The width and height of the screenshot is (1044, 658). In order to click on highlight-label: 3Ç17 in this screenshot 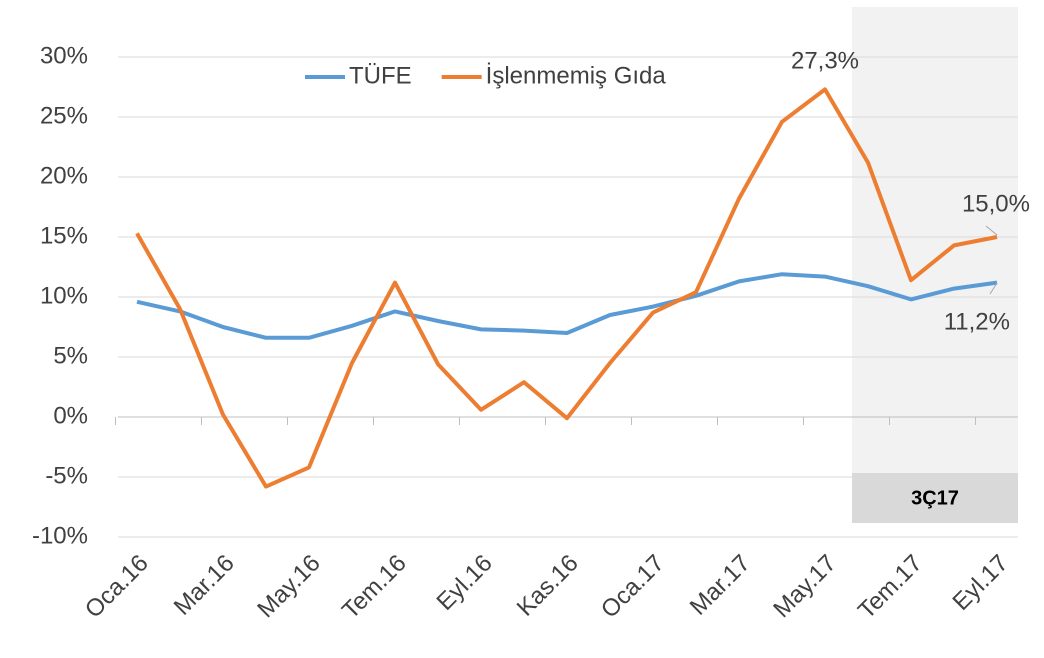, I will do `click(935, 498)`.